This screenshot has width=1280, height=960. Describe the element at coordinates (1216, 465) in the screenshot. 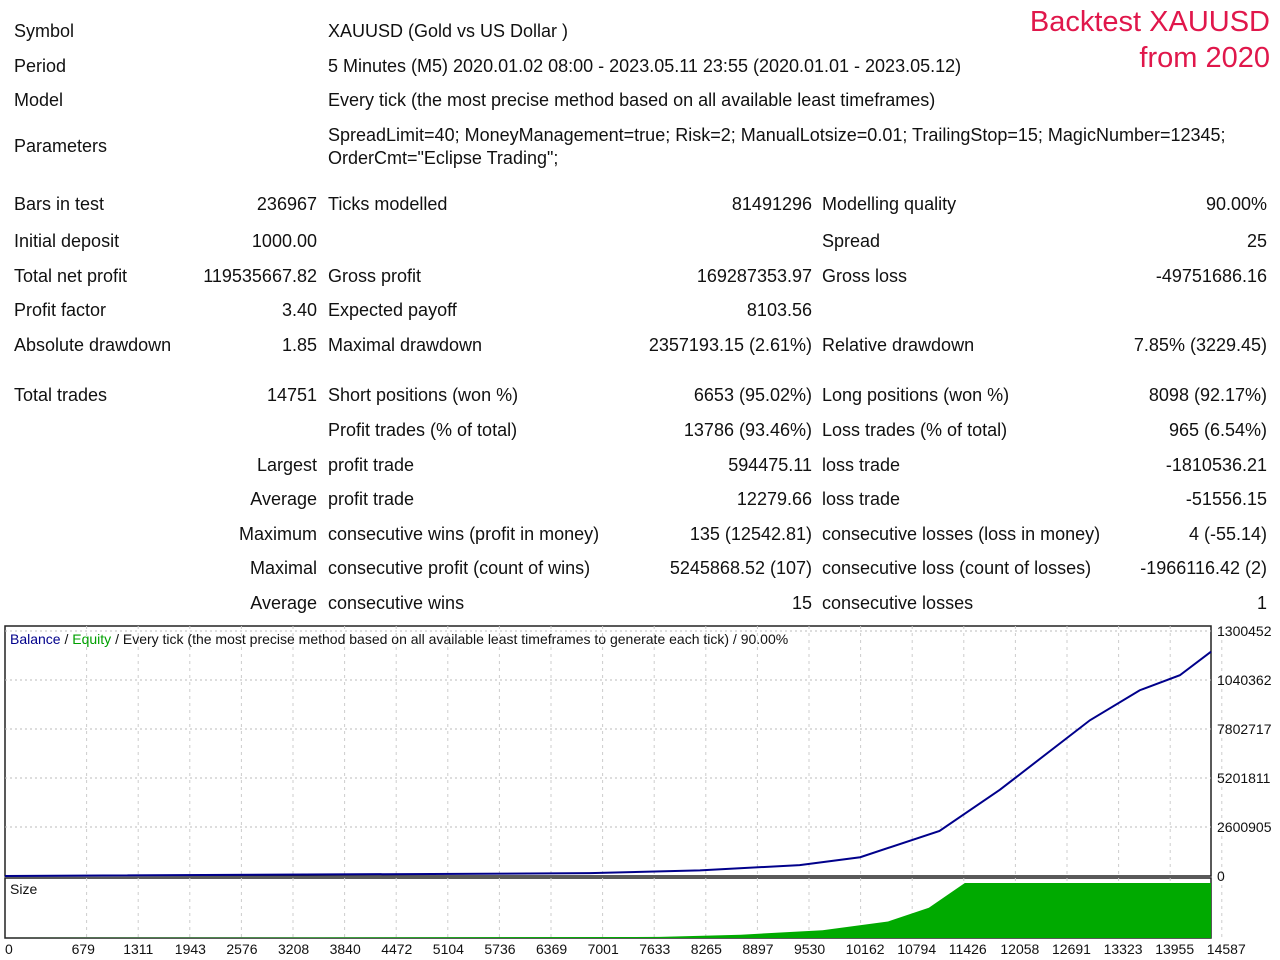

I see `stat-value: -1810536.21` at that location.